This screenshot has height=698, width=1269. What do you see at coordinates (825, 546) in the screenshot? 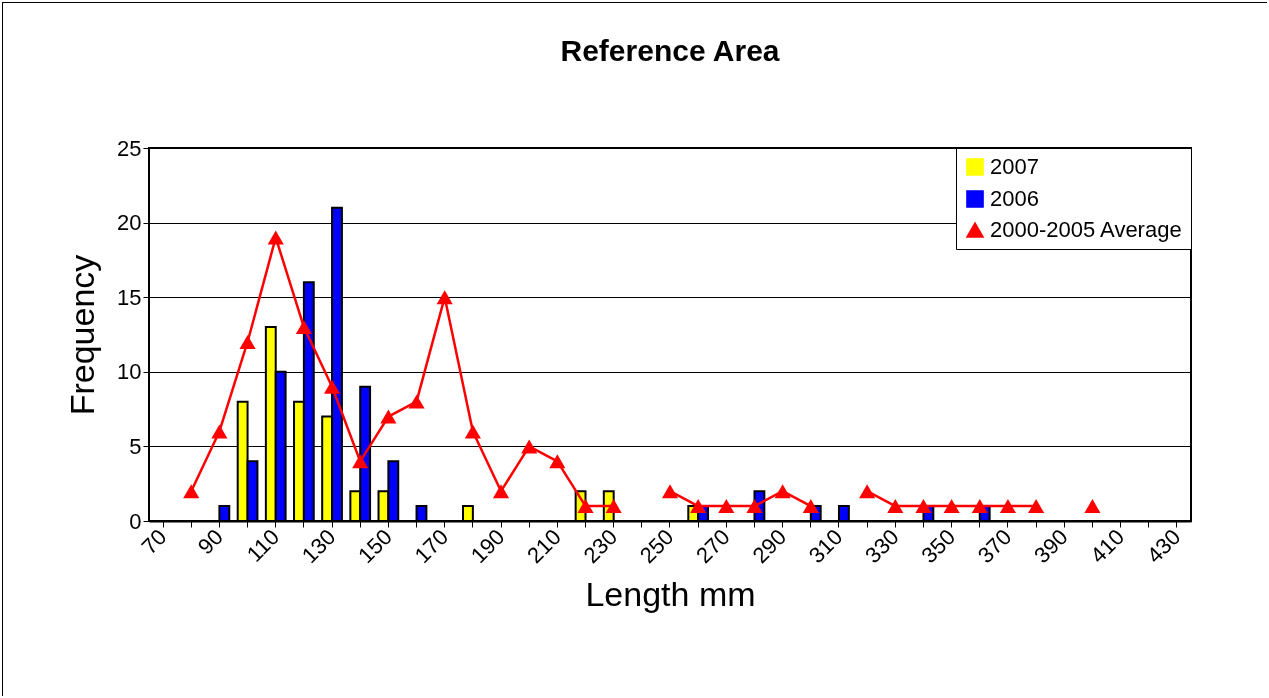
I see `x-tick-label: 310` at bounding box center [825, 546].